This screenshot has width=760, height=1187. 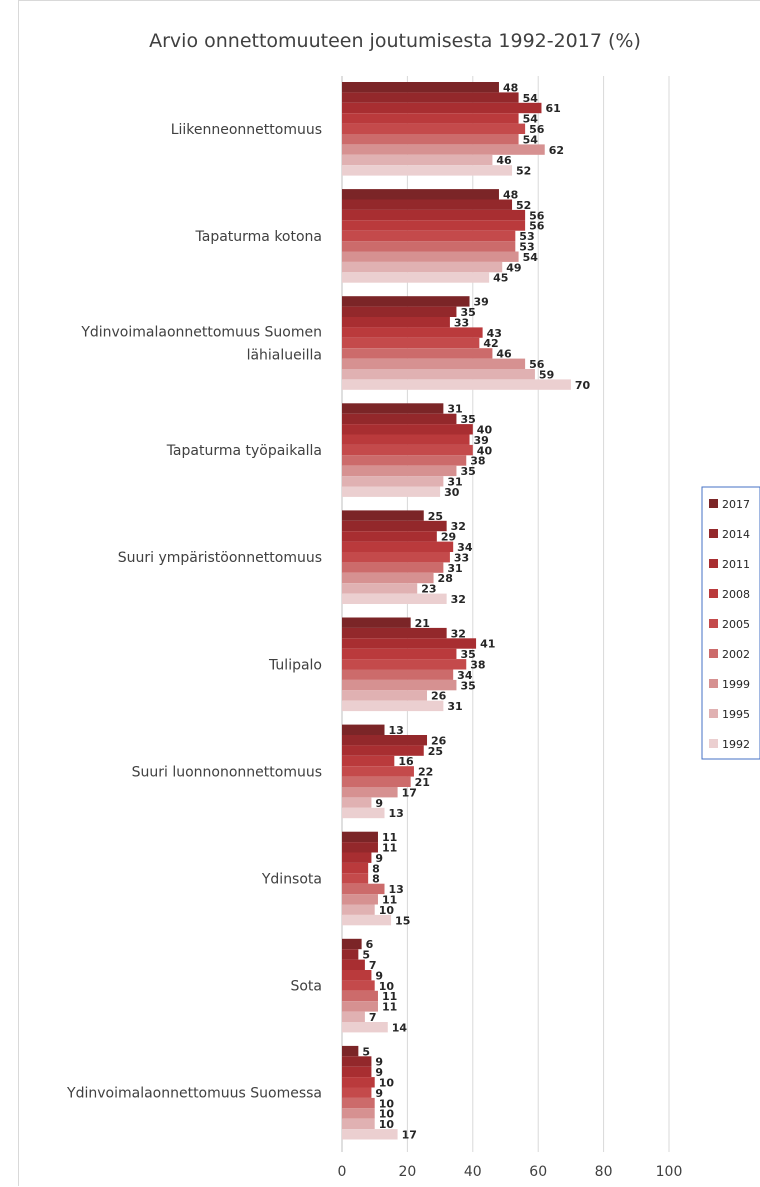 I want to click on legend-swatch, so click(x=713, y=623).